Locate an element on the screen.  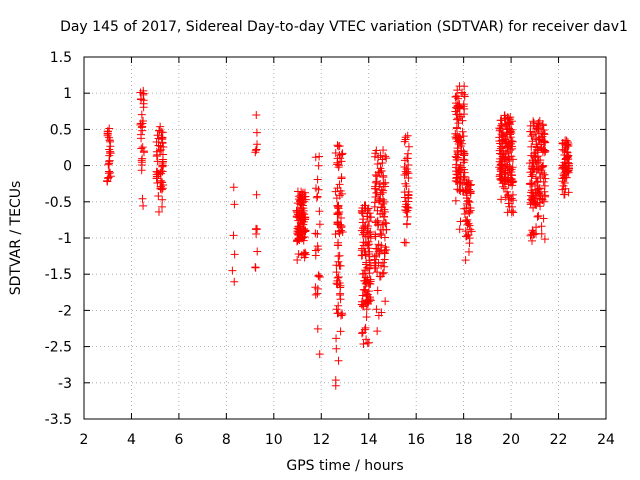
x-tick-label: 4 is located at coordinates (131, 440).